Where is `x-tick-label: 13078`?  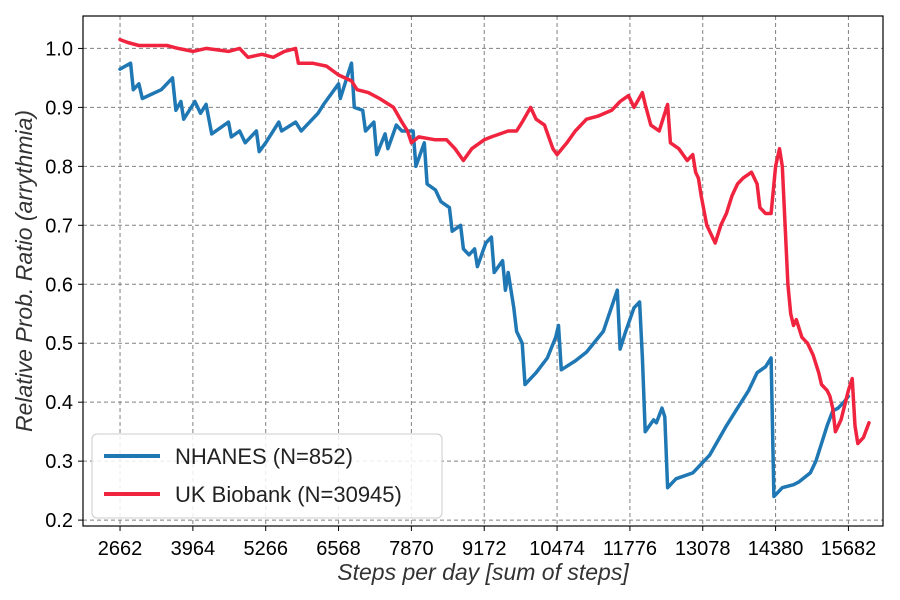
x-tick-label: 13078 is located at coordinates (703, 549).